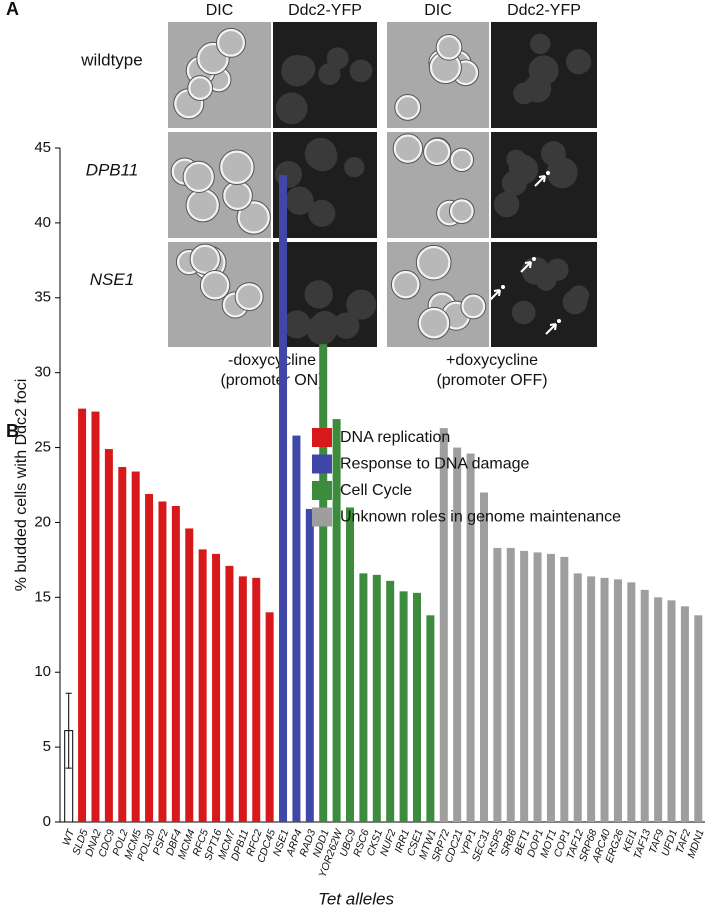 This screenshot has height=920, width=711. What do you see at coordinates (395, 437) in the screenshot?
I see `legend-label: DNA replication` at bounding box center [395, 437].